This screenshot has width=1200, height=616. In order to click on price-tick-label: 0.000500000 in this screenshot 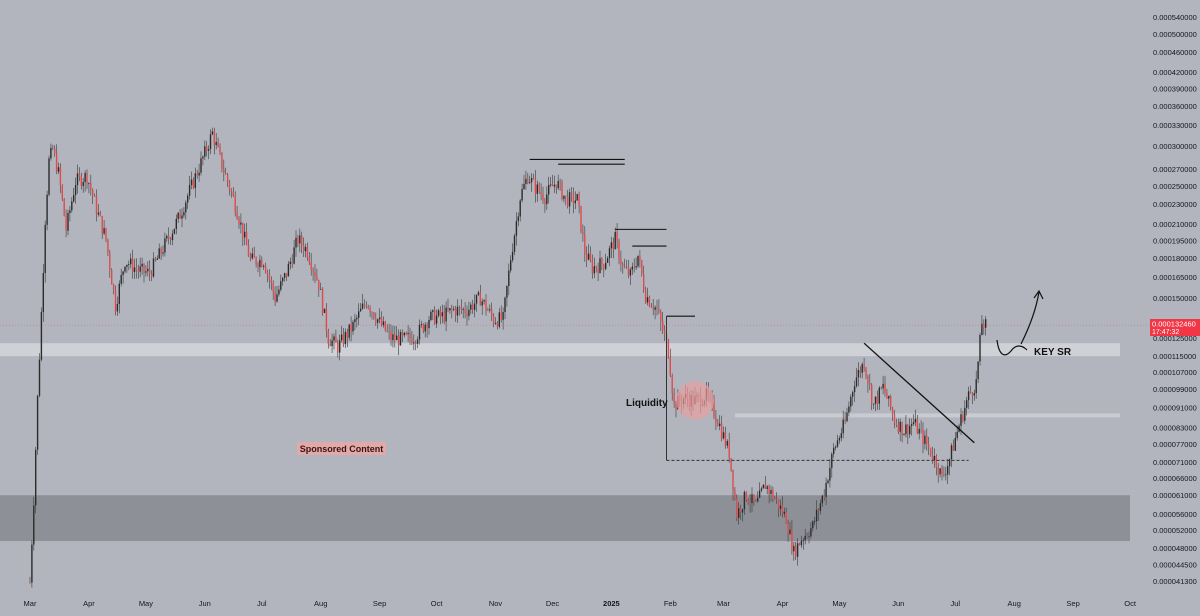, I will do `click(1175, 34)`.